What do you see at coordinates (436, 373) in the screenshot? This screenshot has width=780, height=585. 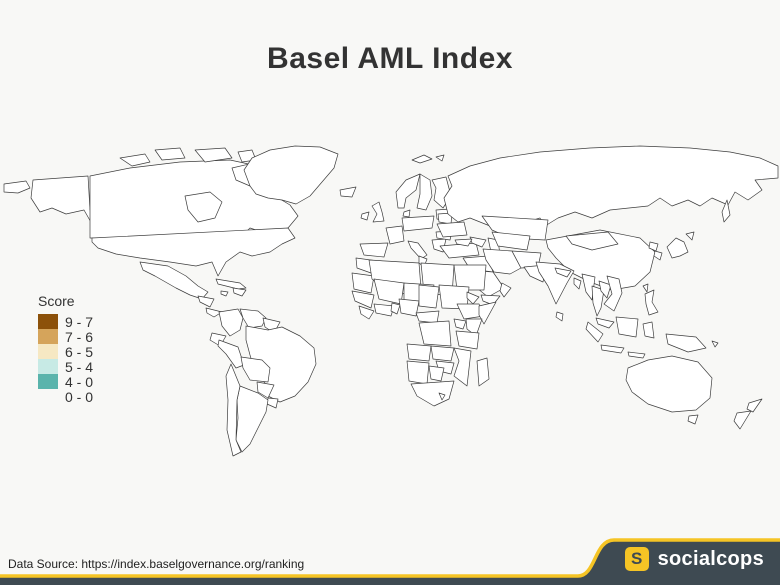 I see `country-botswana` at bounding box center [436, 373].